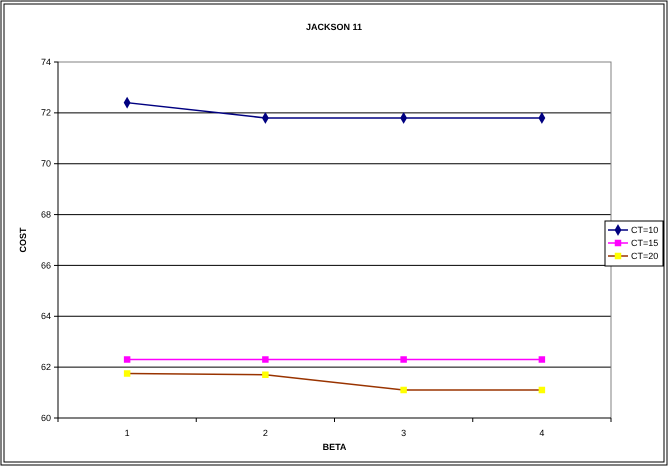 The width and height of the screenshot is (668, 466). Describe the element at coordinates (23, 240) in the screenshot. I see `y-axis-title: COST` at that location.